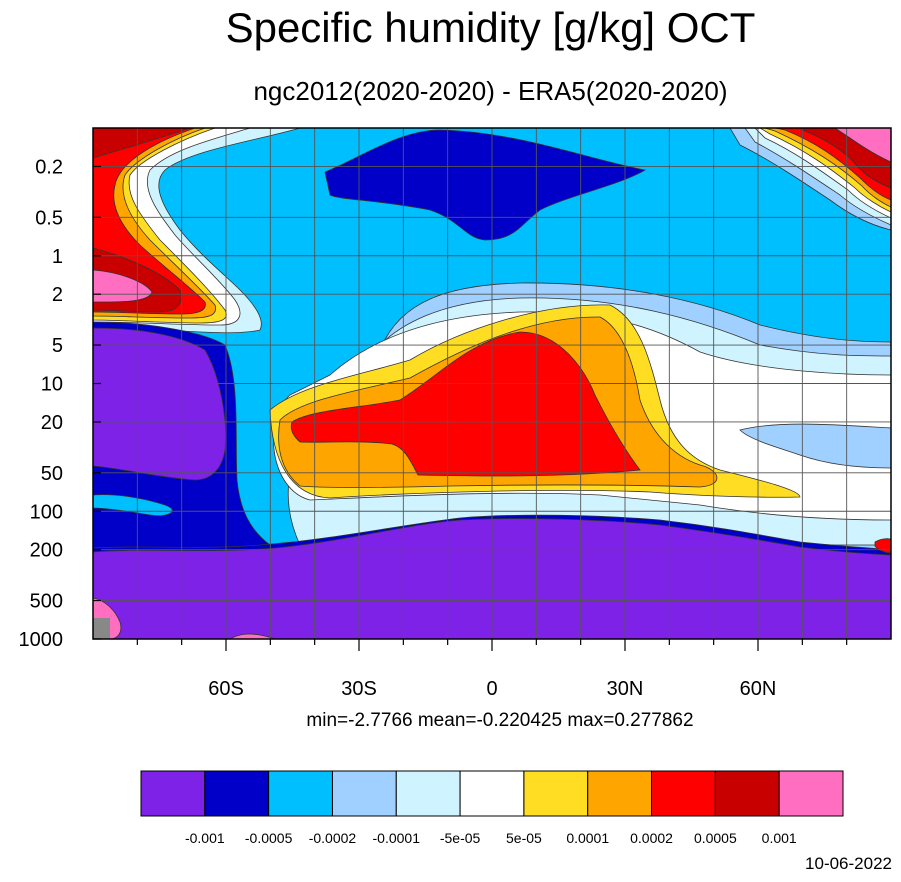  Describe the element at coordinates (226, 689) in the screenshot. I see `x-tick-label: 60S` at that location.